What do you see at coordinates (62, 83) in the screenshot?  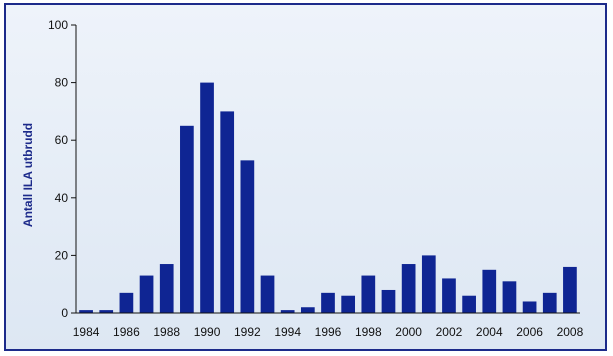 I see `y-tick-label: 80` at bounding box center [62, 83].